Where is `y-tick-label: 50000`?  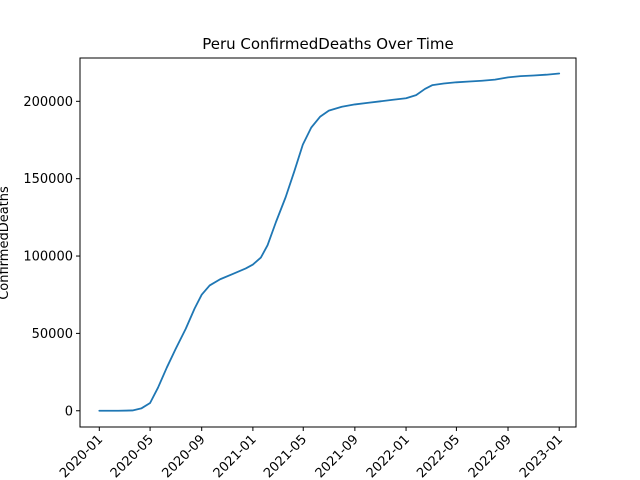 y-tick-label: 50000 is located at coordinates (52, 334).